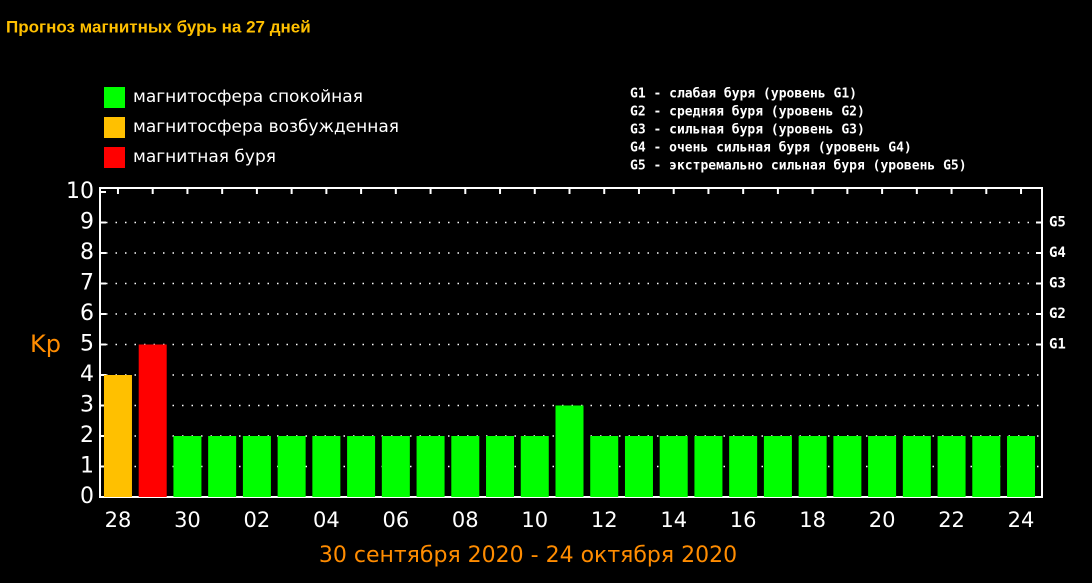  What do you see at coordinates (87, 405) in the screenshot?
I see `y-tick-label: 3` at bounding box center [87, 405].